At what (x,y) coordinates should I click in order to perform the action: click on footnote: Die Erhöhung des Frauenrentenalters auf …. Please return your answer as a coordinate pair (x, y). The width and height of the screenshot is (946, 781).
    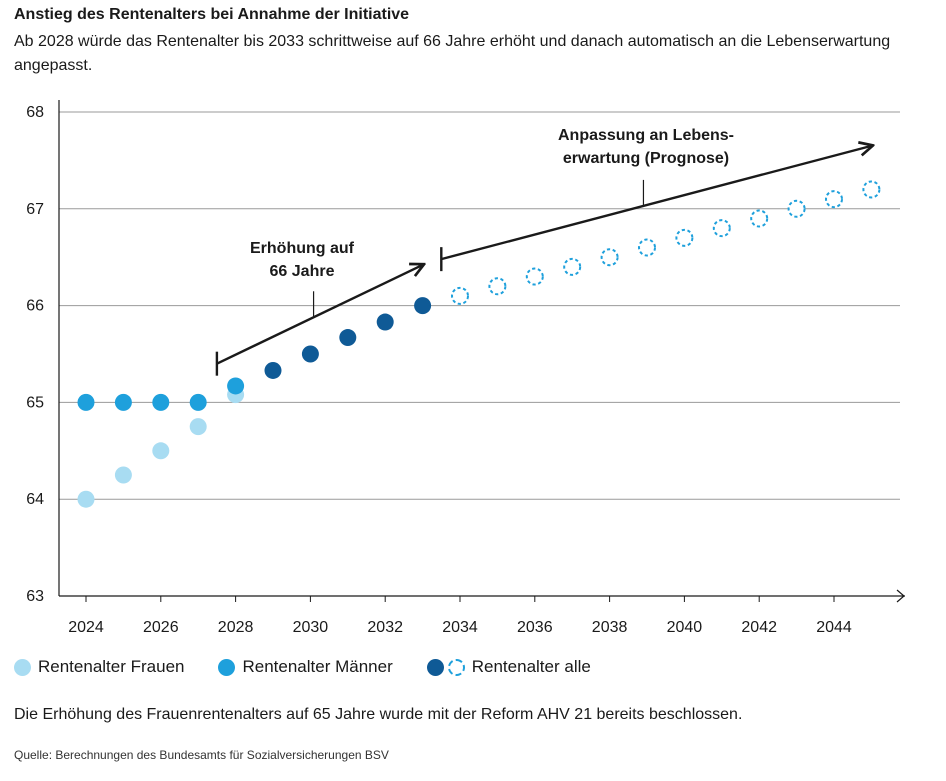
    Looking at the image, I should click on (378, 714).